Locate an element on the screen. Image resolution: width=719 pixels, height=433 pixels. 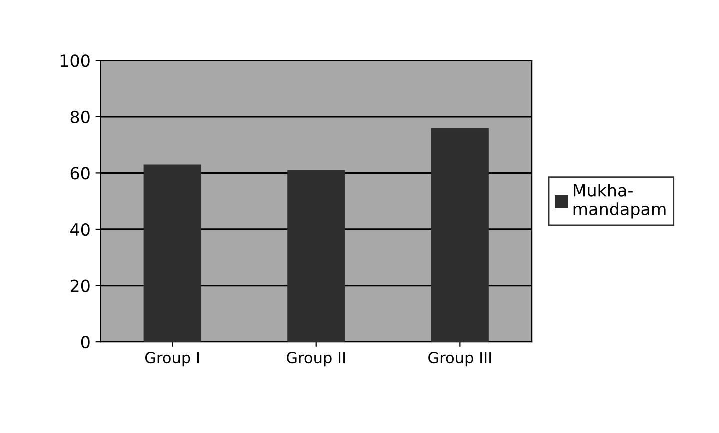
y-tick-label: 100 is located at coordinates (75, 61).